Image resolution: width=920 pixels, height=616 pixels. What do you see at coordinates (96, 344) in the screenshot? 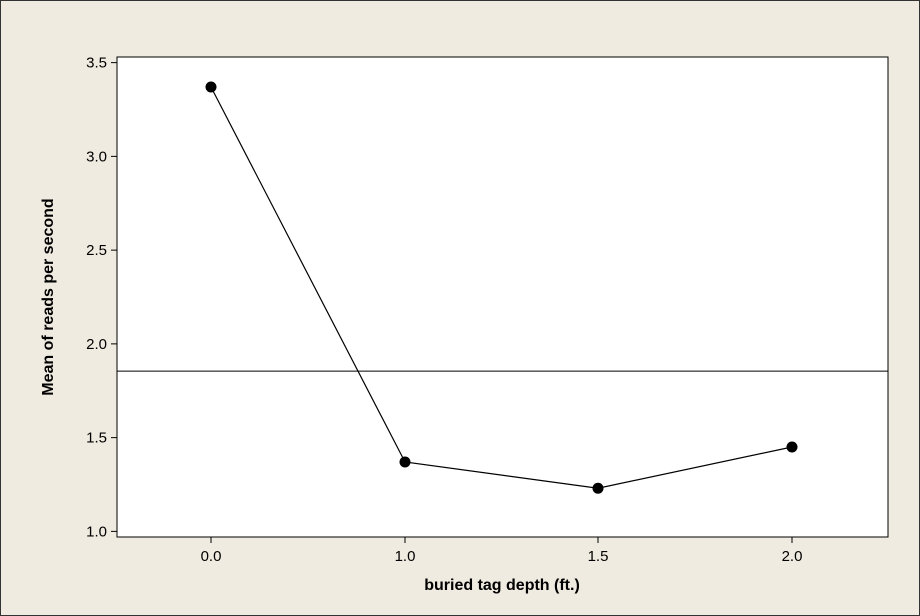
I see `y-tick-label: 2.0` at bounding box center [96, 344].